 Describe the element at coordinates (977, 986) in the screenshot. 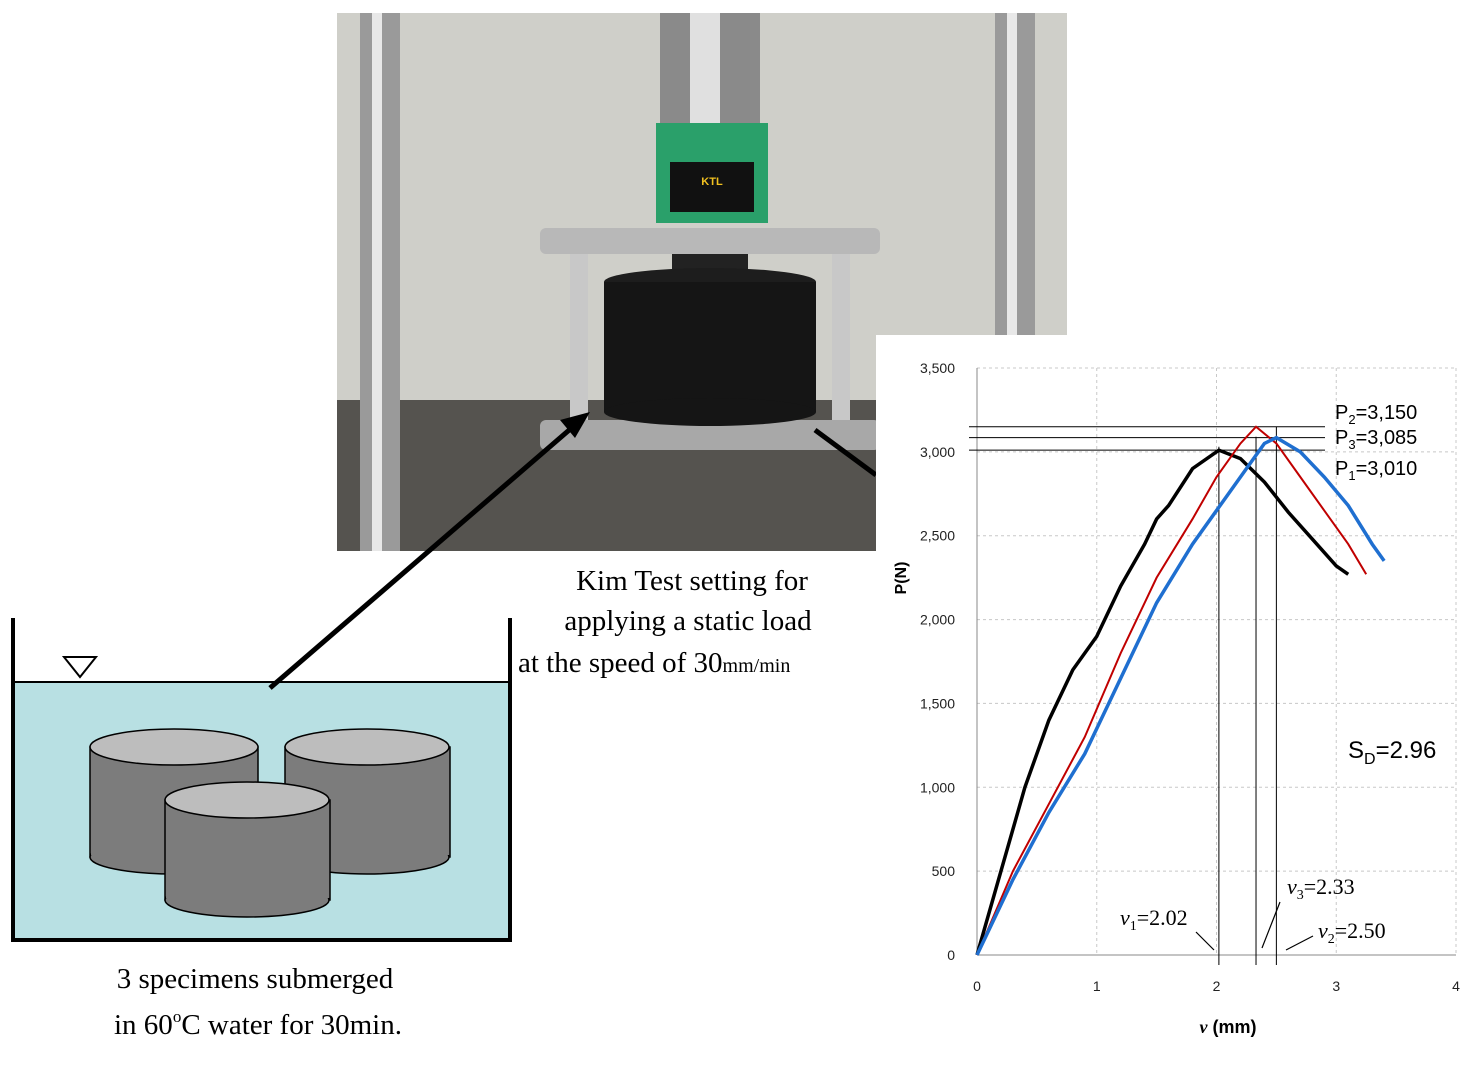

I see `x-tick-label: 0` at that location.